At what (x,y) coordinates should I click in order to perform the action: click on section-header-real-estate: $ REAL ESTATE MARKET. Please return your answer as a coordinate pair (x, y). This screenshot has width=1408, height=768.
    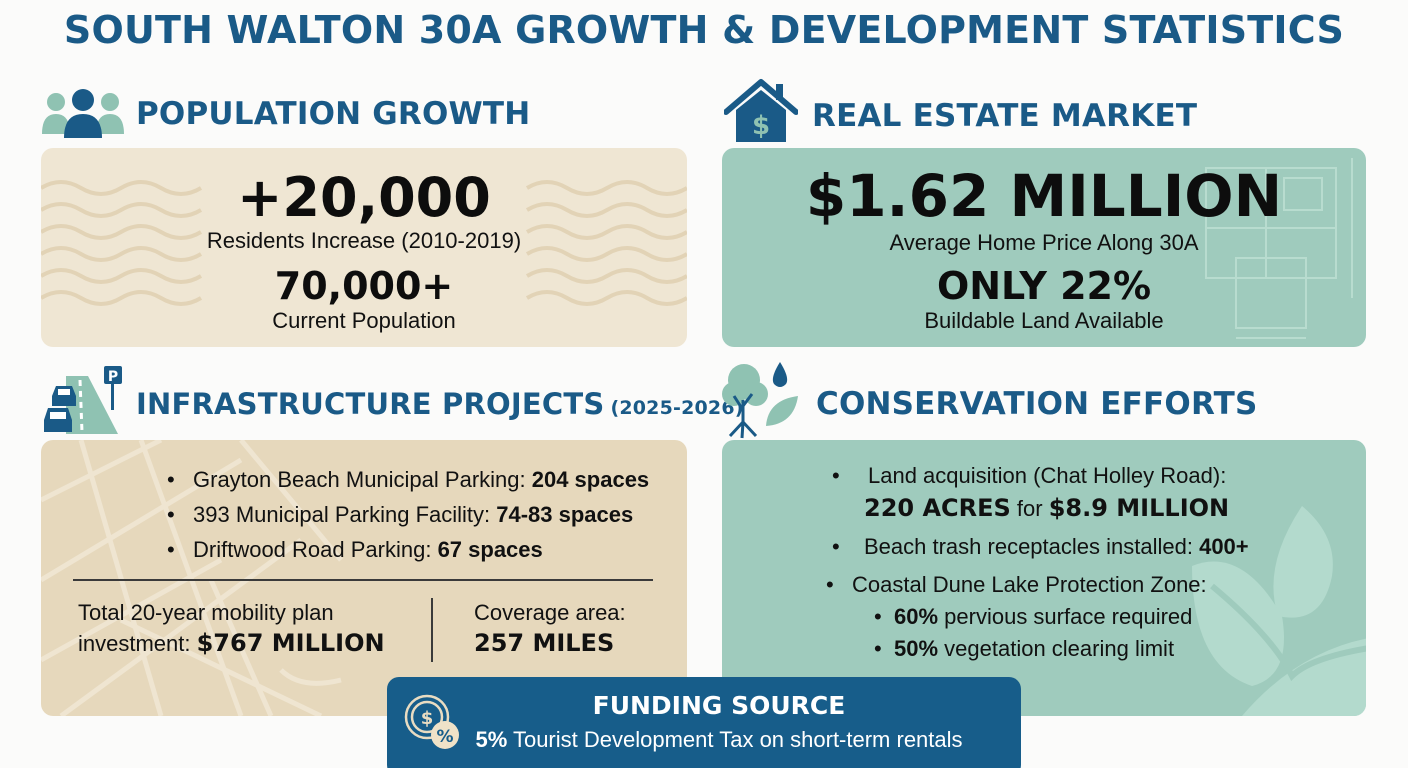
    Looking at the image, I should click on (960, 111).